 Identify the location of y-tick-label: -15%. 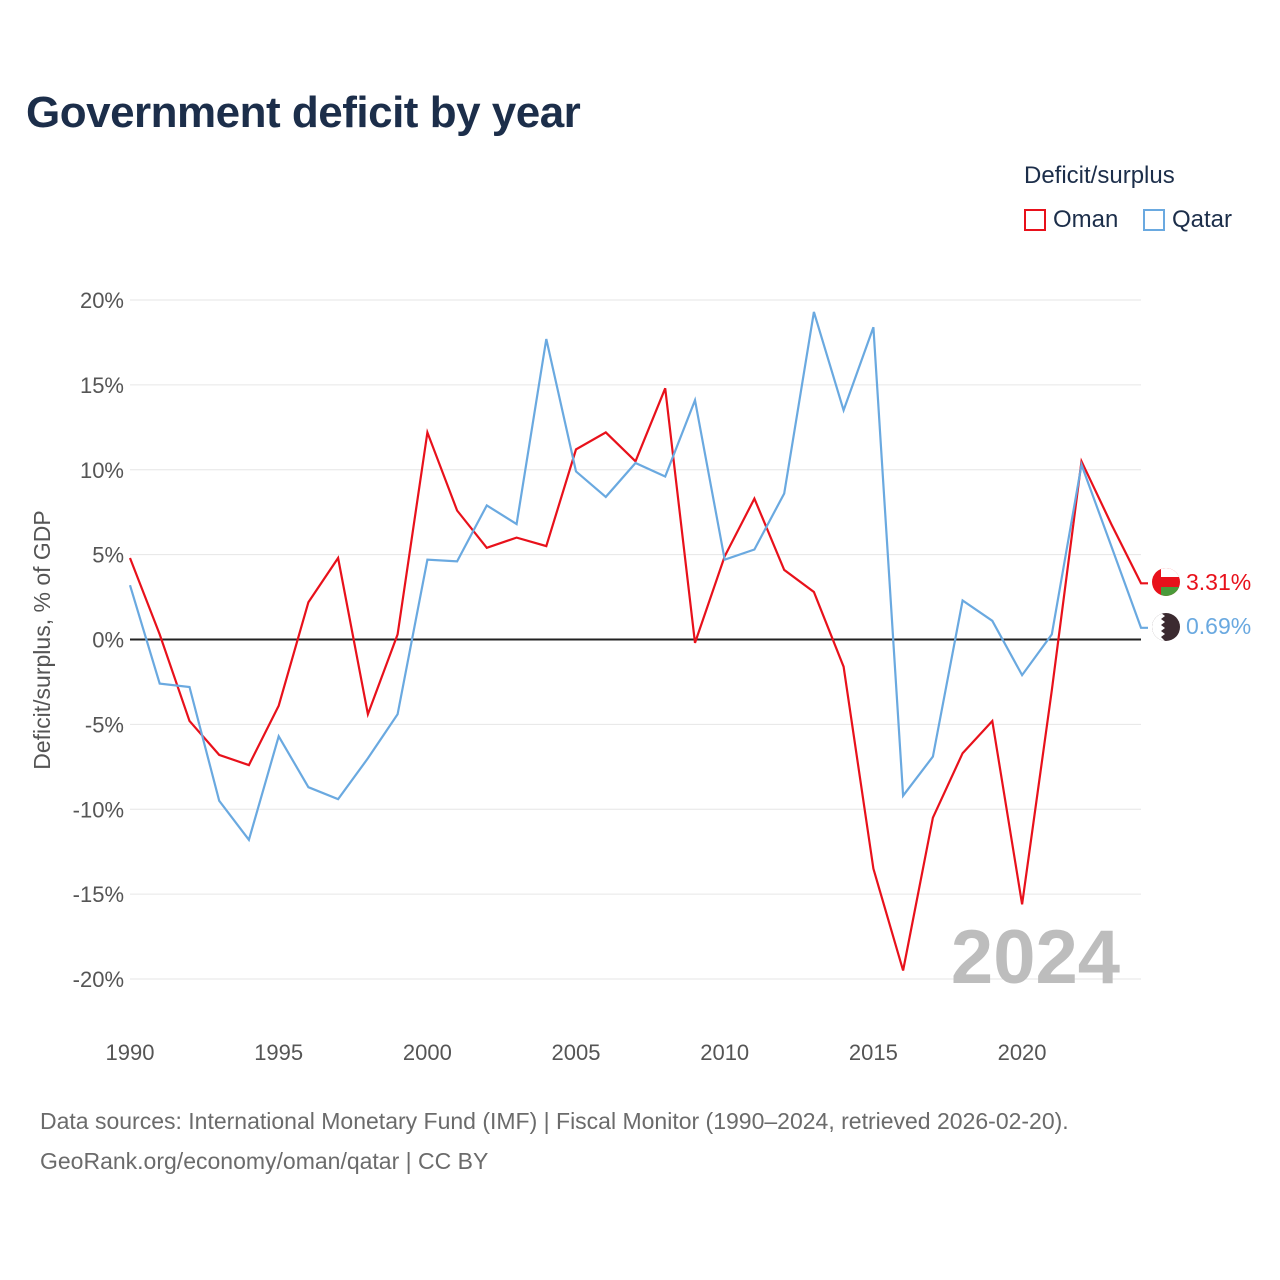
(98, 894).